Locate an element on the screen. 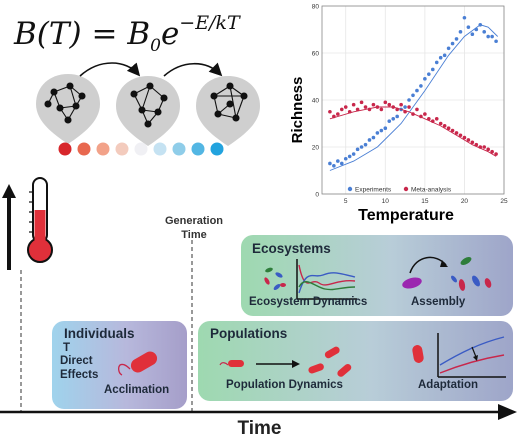 The height and width of the screenshot is (441, 519). adaptation-label: Adaptation is located at coordinates (448, 385).